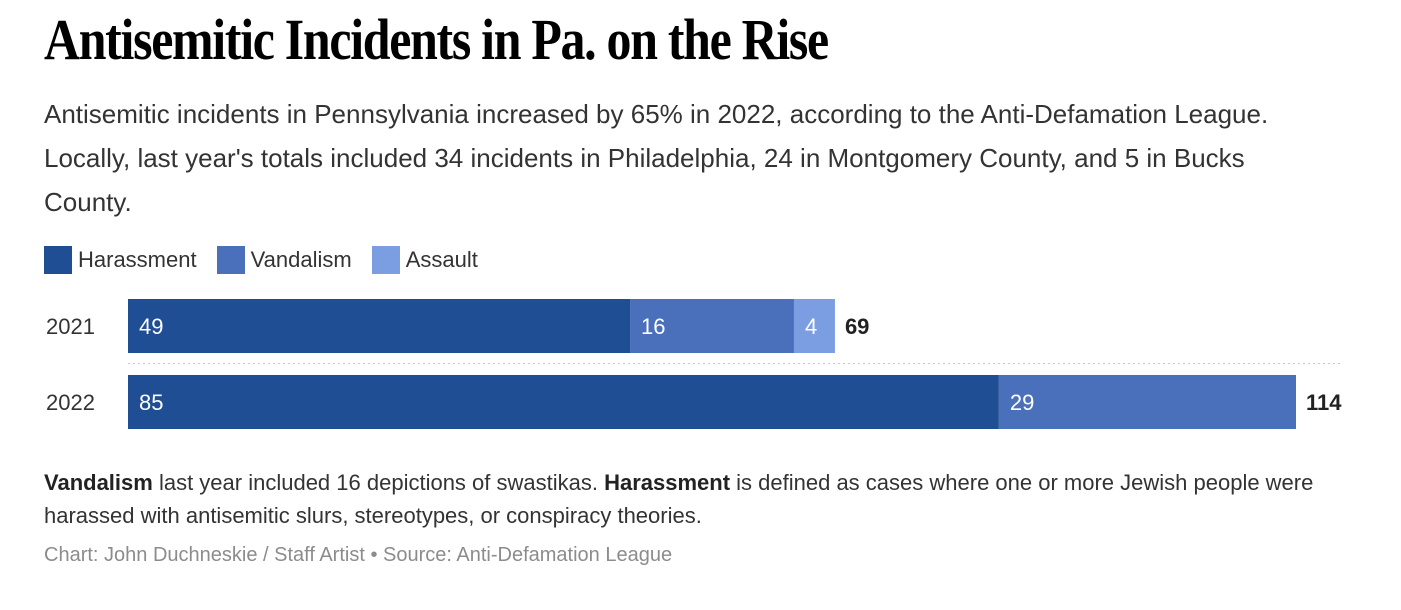  What do you see at coordinates (1022, 402) in the screenshot?
I see `value-label-vandalism-2022: 29` at bounding box center [1022, 402].